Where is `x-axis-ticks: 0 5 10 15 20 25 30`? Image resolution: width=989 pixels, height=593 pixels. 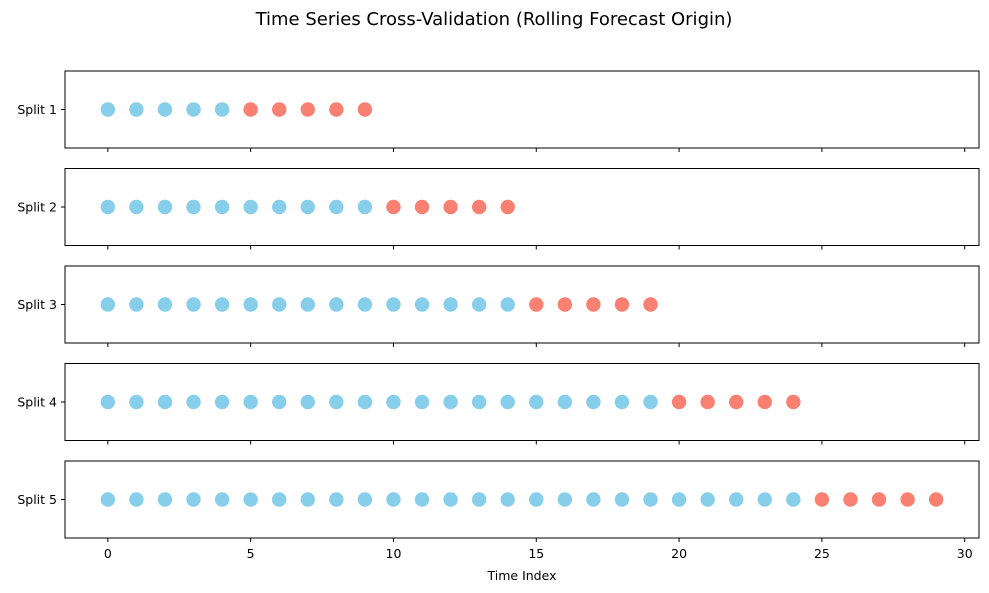
x-axis-ticks: 0 5 10 15 20 25 30 is located at coordinates (538, 553).